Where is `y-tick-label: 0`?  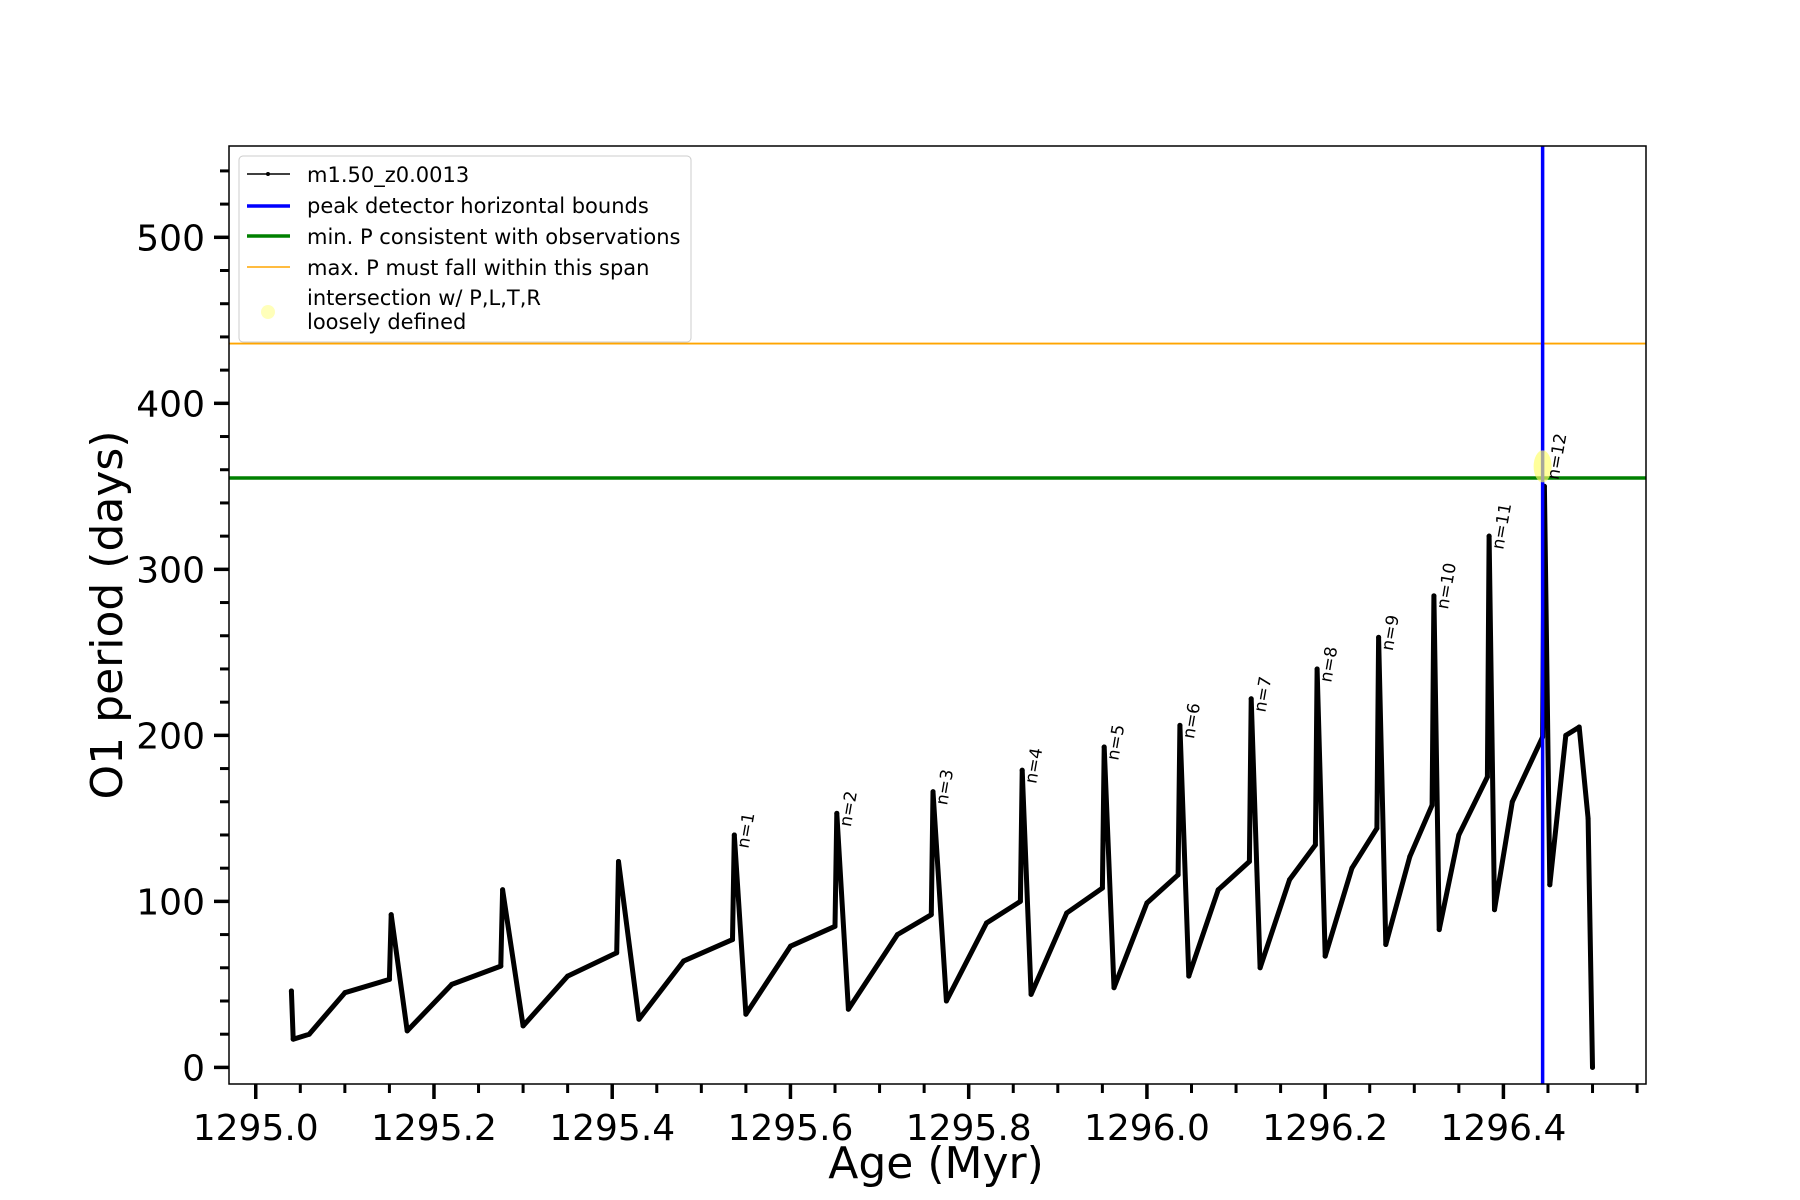 y-tick-label: 0 is located at coordinates (193, 1068).